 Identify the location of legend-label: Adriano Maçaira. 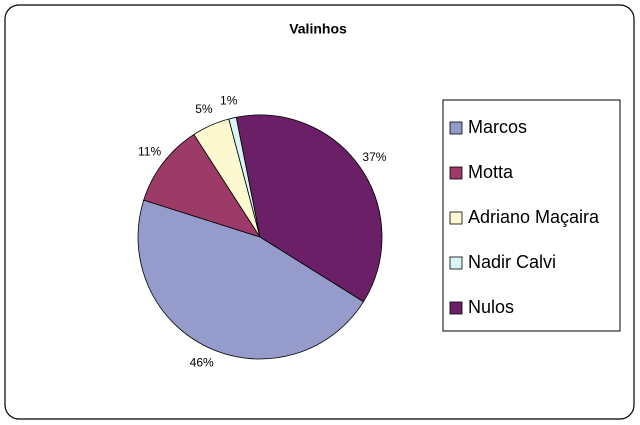
(534, 217).